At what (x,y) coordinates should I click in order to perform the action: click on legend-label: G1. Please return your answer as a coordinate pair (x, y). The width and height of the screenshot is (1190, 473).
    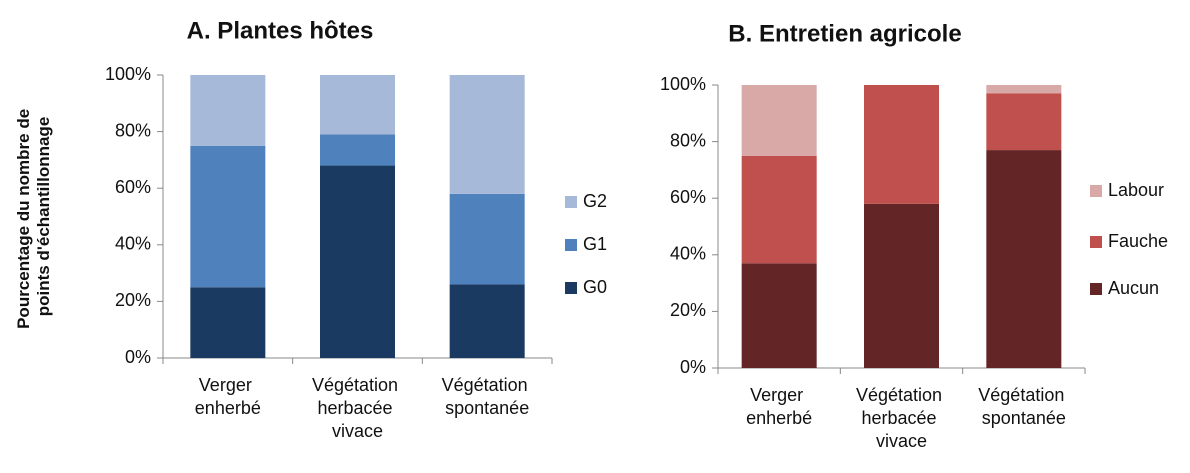
    Looking at the image, I should click on (595, 244).